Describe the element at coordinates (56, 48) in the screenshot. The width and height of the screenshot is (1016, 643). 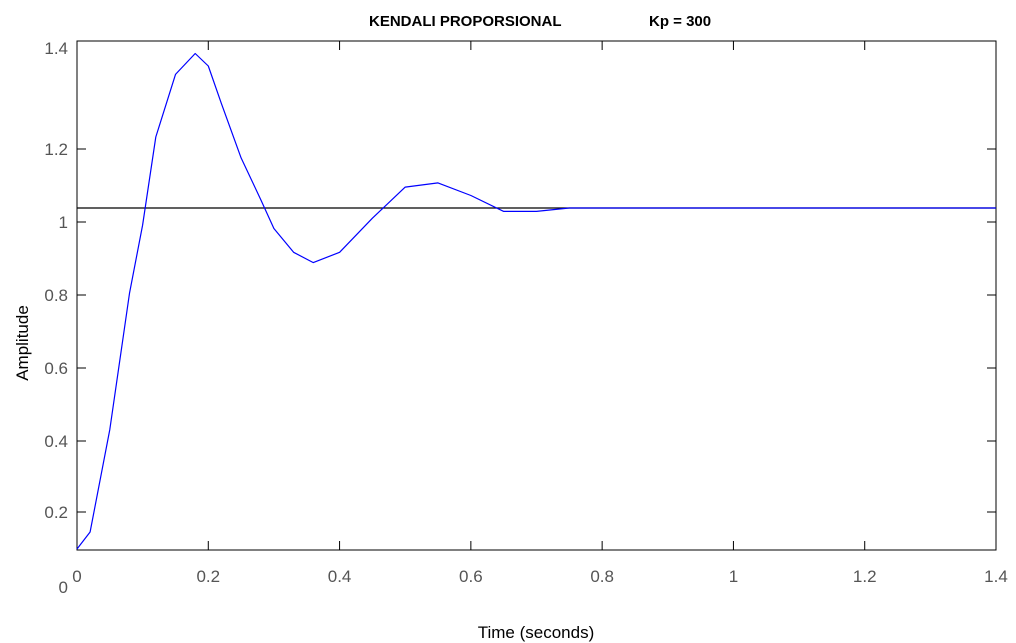
I see `y-tick-label: 1.4` at that location.